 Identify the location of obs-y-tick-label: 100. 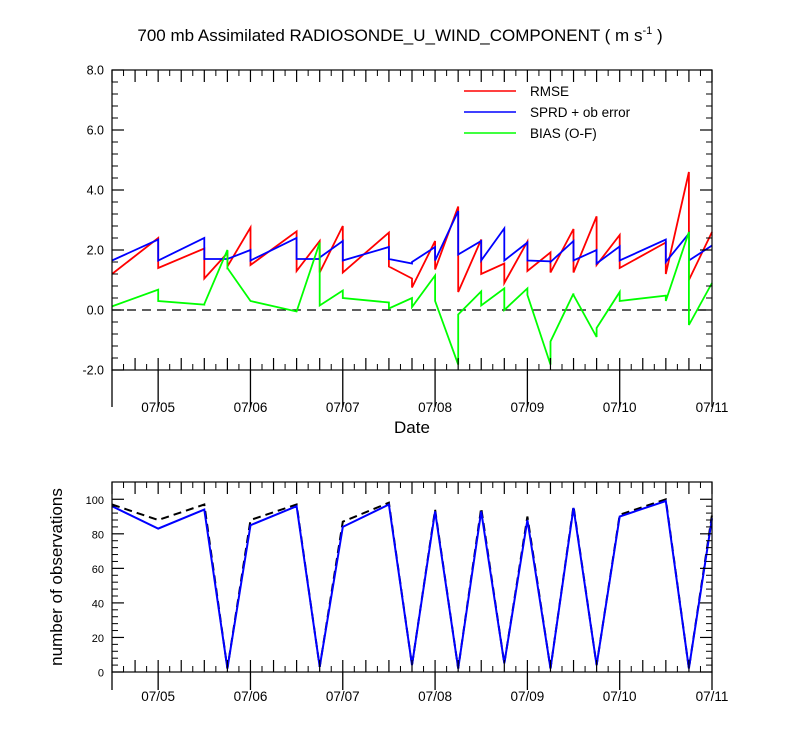
(95, 501).